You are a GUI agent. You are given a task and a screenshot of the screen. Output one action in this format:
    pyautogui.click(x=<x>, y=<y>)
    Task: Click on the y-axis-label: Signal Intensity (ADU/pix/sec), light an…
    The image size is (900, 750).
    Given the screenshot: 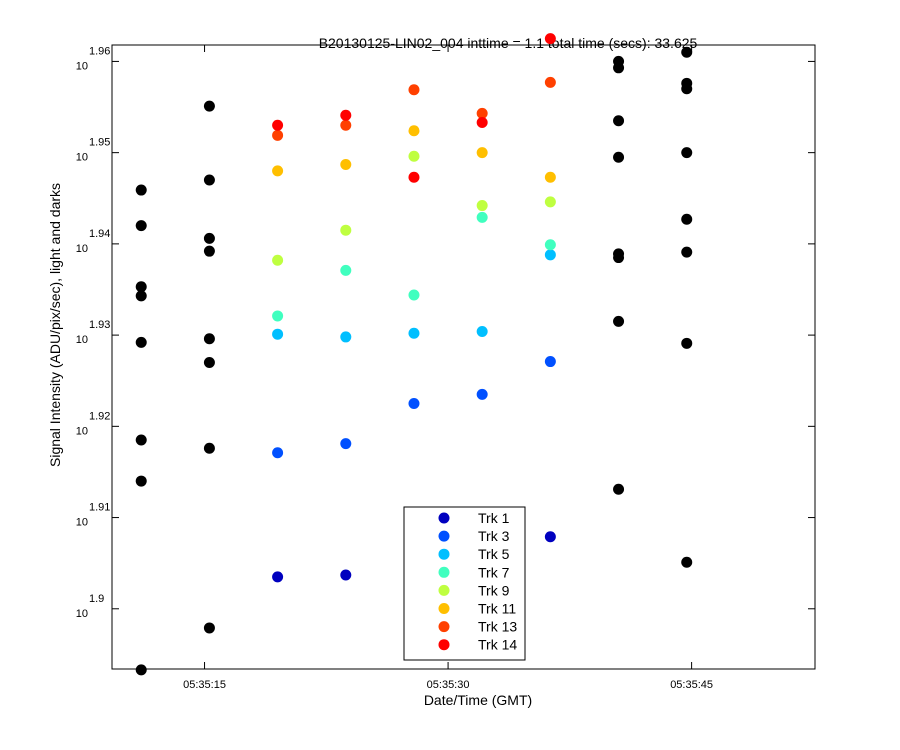 What is the action you would take?
    pyautogui.click(x=55, y=325)
    